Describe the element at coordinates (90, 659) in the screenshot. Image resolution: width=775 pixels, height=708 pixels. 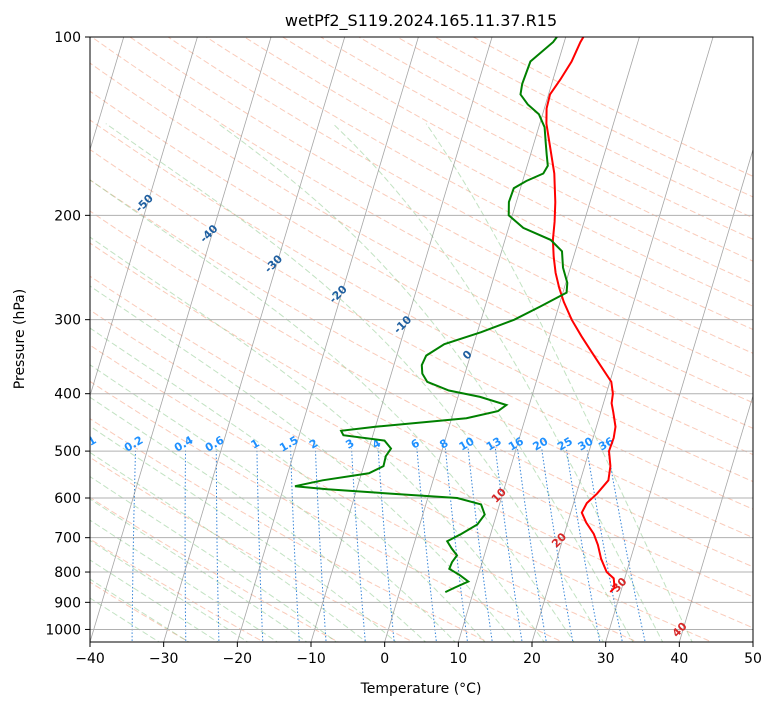
I see `x-tick-label: −40` at that location.